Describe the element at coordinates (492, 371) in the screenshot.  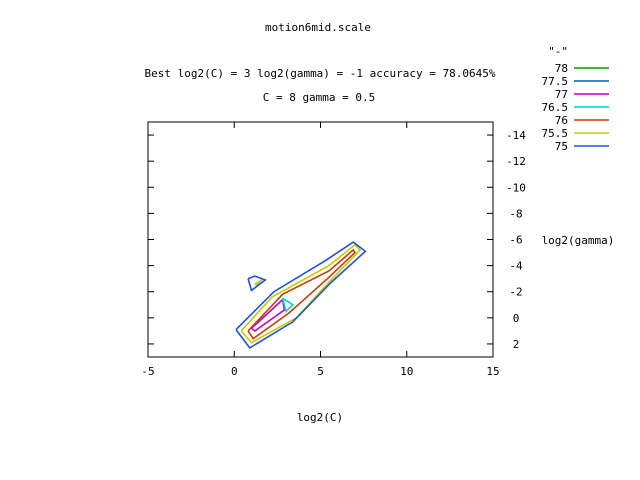
I see `x-tick-label: 15` at that location.